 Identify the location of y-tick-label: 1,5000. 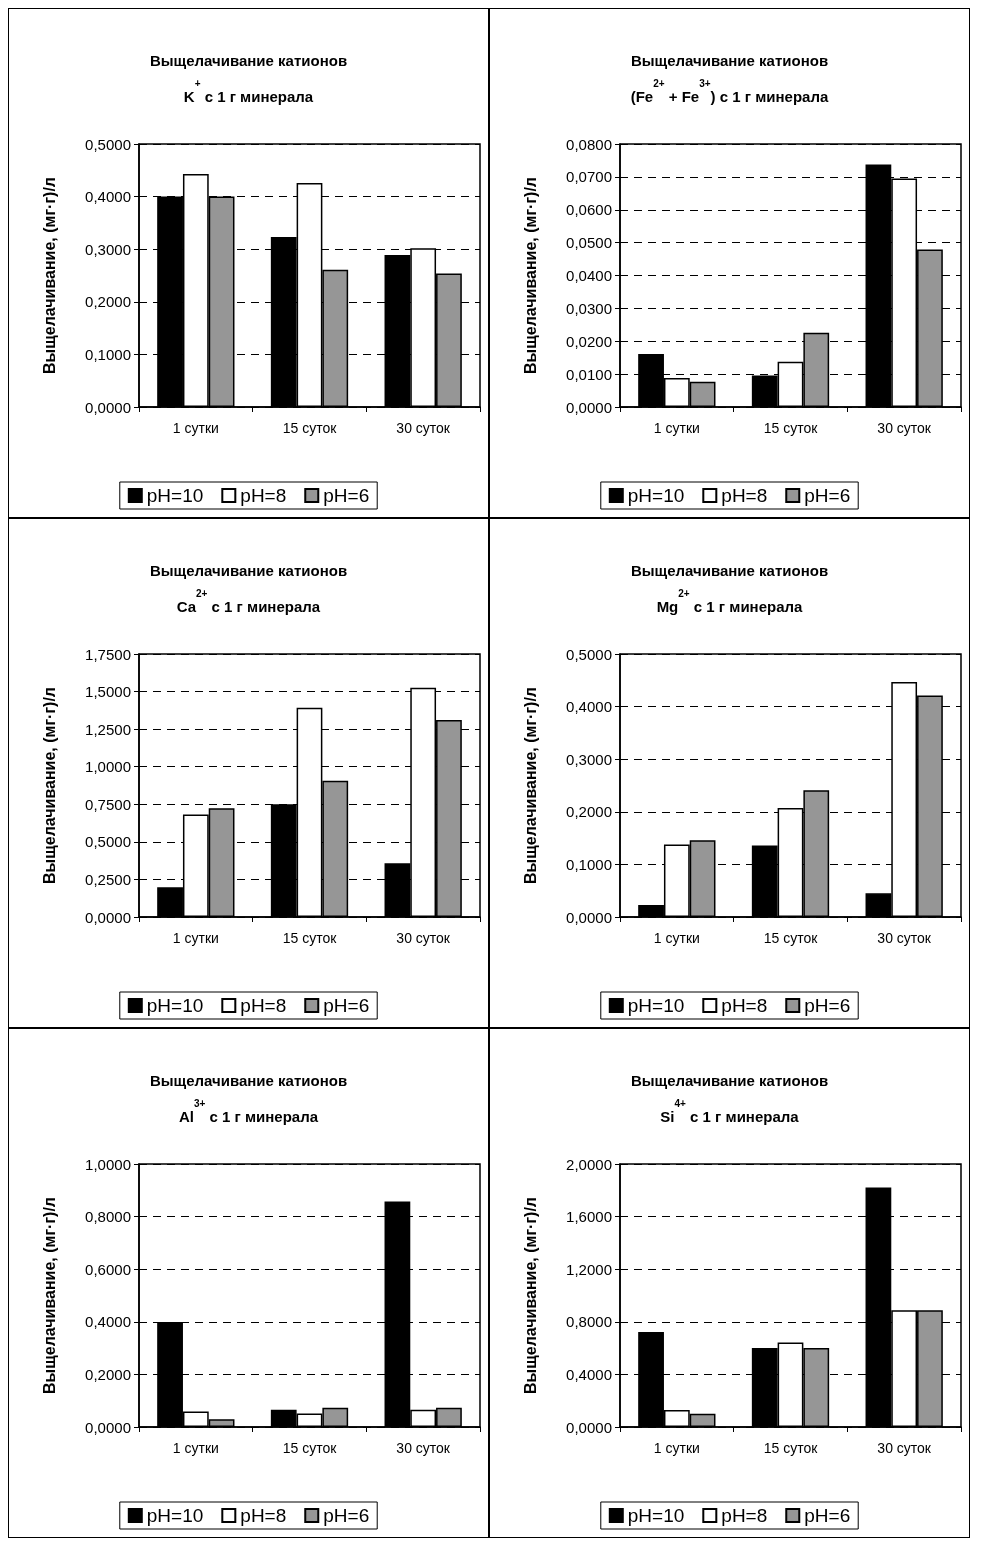
(108, 692).